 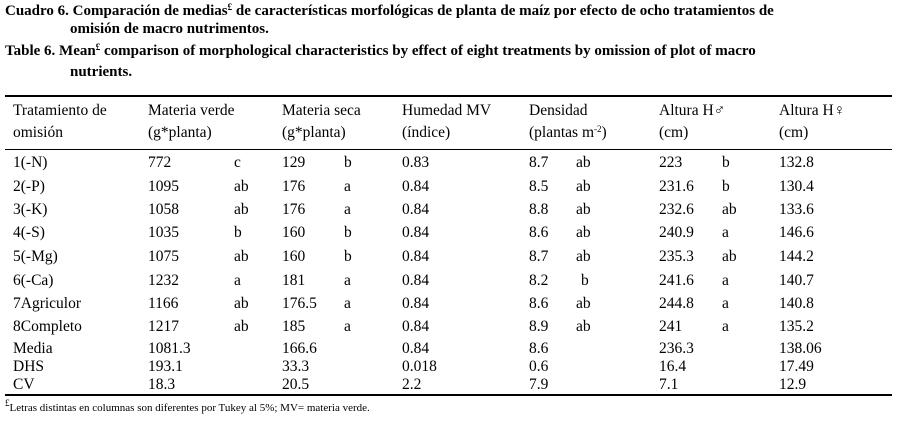 I want to click on cell-height-male: 244.8, so click(x=676, y=303).